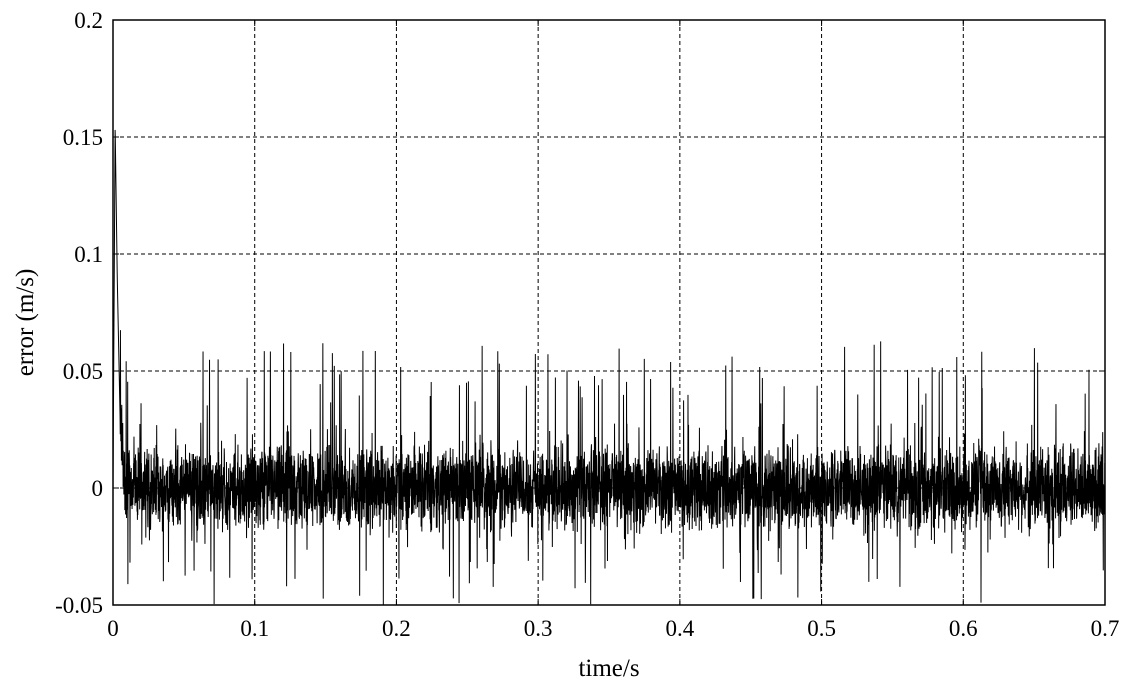 This screenshot has height=691, width=1133. I want to click on y-tick-label: 0.2, so click(88, 20).